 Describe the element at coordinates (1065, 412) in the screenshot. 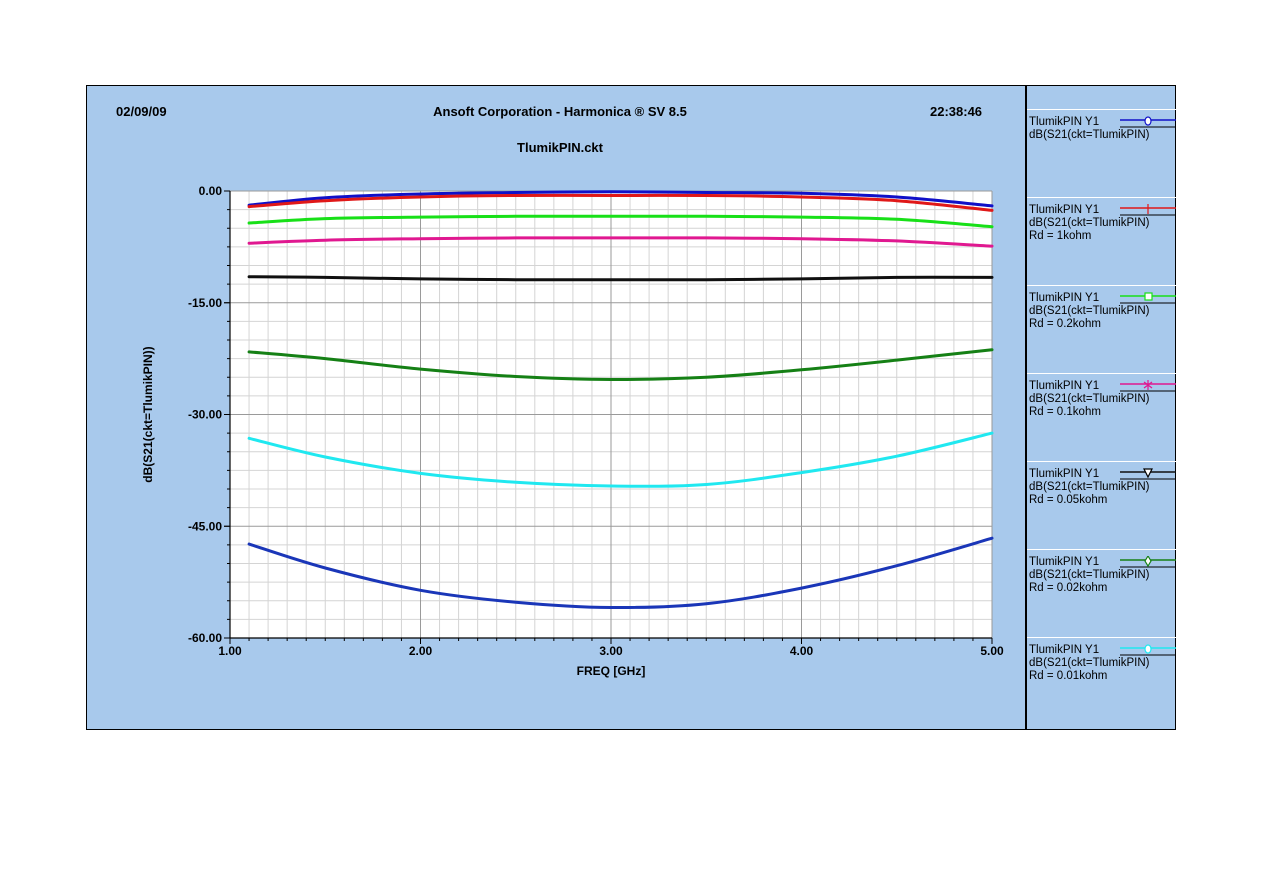

I see `legend-entry-param: Rd = 0.1kohm` at that location.